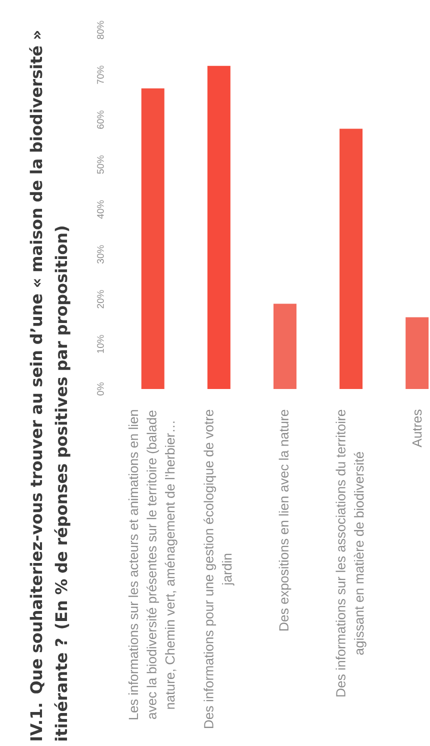 Image resolution: width=430 pixels, height=746 pixels. What do you see at coordinates (100, 343) in the screenshot?
I see `y-tick-label: 10%` at bounding box center [100, 343].